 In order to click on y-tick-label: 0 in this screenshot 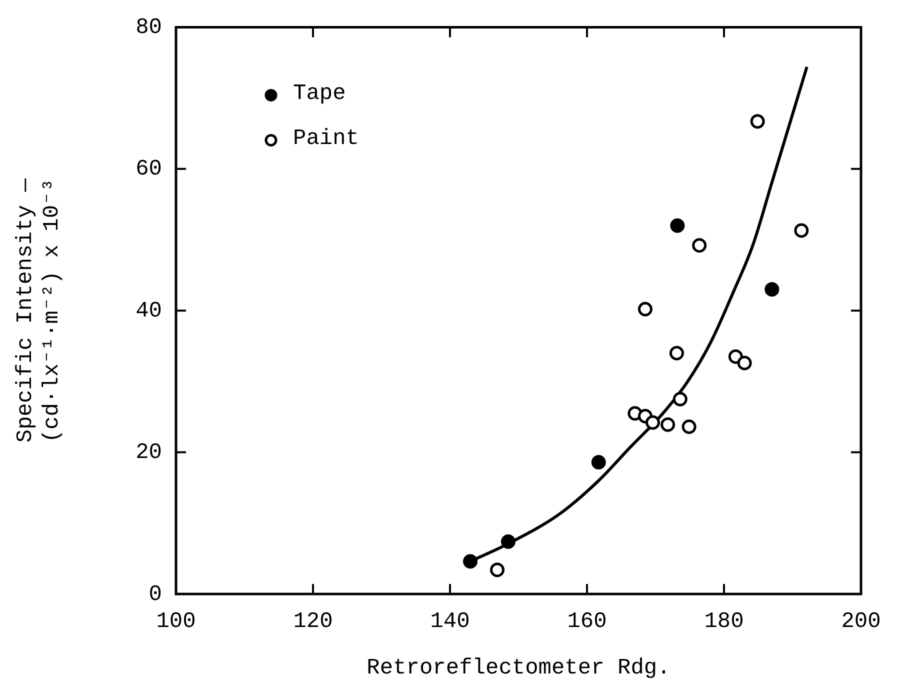, I will do `click(155, 594)`.